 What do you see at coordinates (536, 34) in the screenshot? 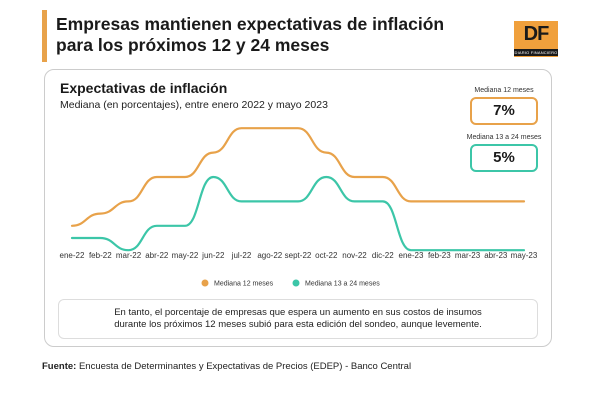
I see `logo-mark: DF` at bounding box center [536, 34].